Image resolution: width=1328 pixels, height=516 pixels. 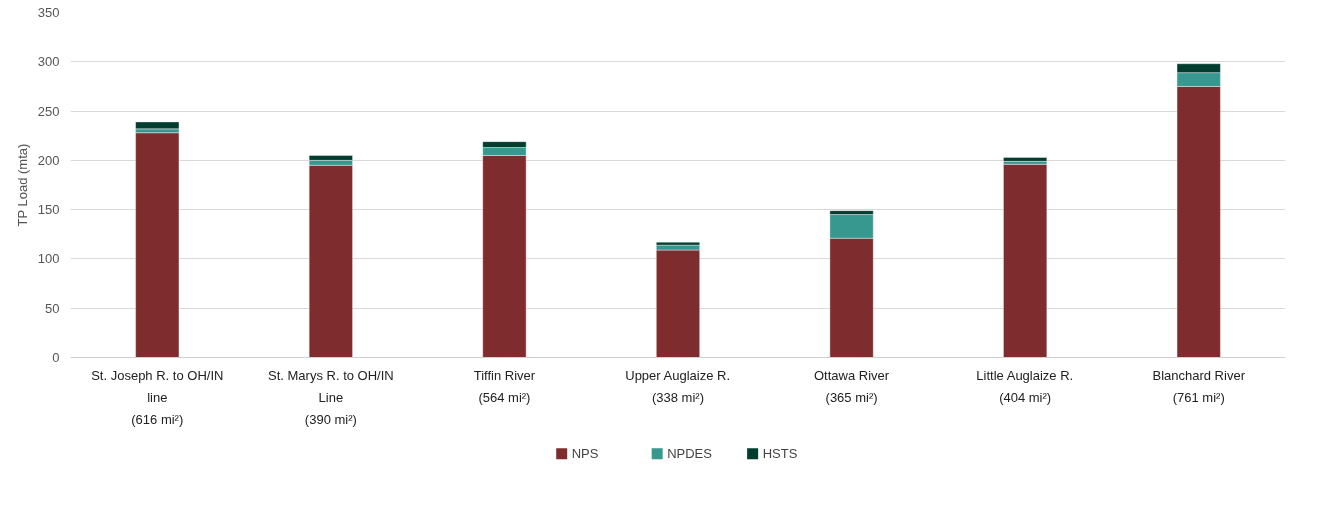 I want to click on x-tick-label: Tiffin River (564 mi²), so click(x=504, y=387).